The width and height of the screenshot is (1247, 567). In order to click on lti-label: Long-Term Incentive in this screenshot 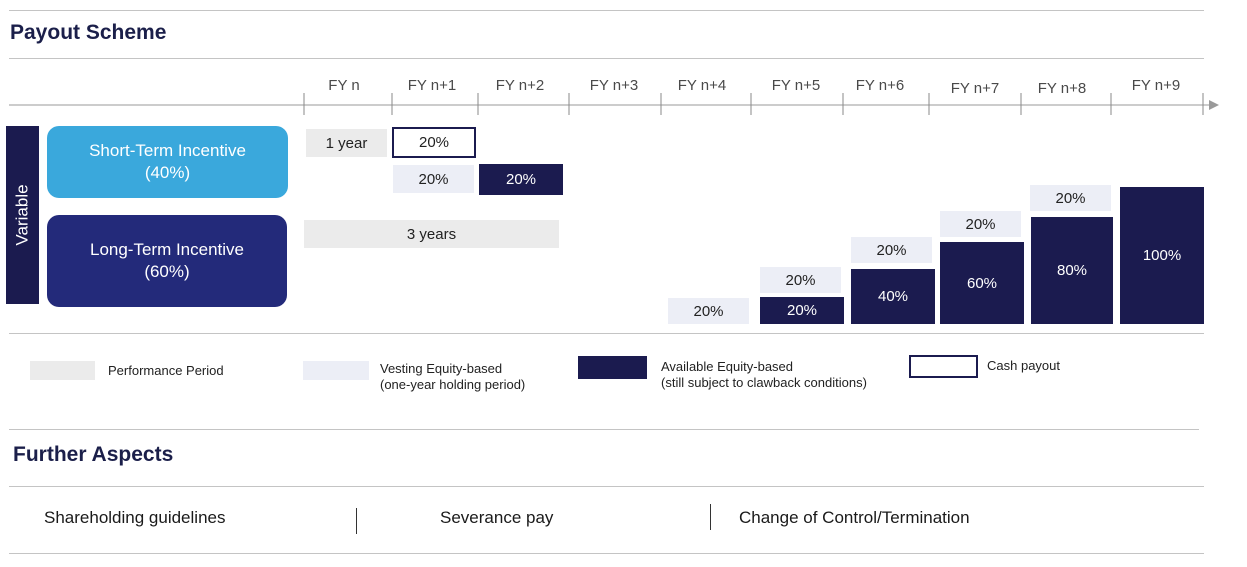, I will do `click(167, 249)`.